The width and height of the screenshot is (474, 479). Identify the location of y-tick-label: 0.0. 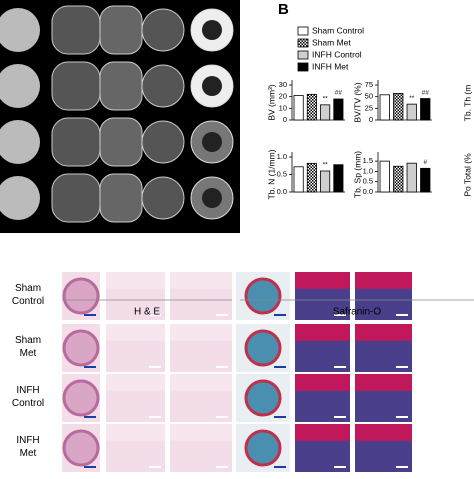
(368, 191).